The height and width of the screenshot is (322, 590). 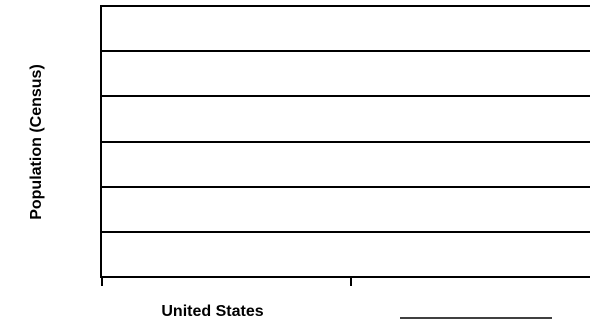 I want to click on x-tick-label: United States, so click(x=212, y=311).